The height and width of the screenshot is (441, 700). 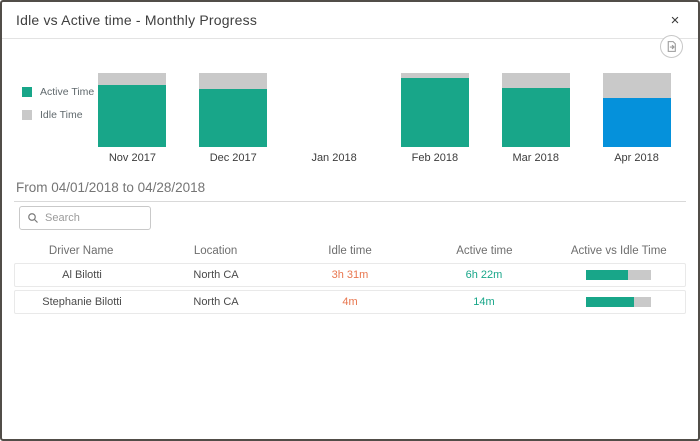 I want to click on modal-titlebar: Idle vs Active time - Monthly Progress ×, so click(x=350, y=20).